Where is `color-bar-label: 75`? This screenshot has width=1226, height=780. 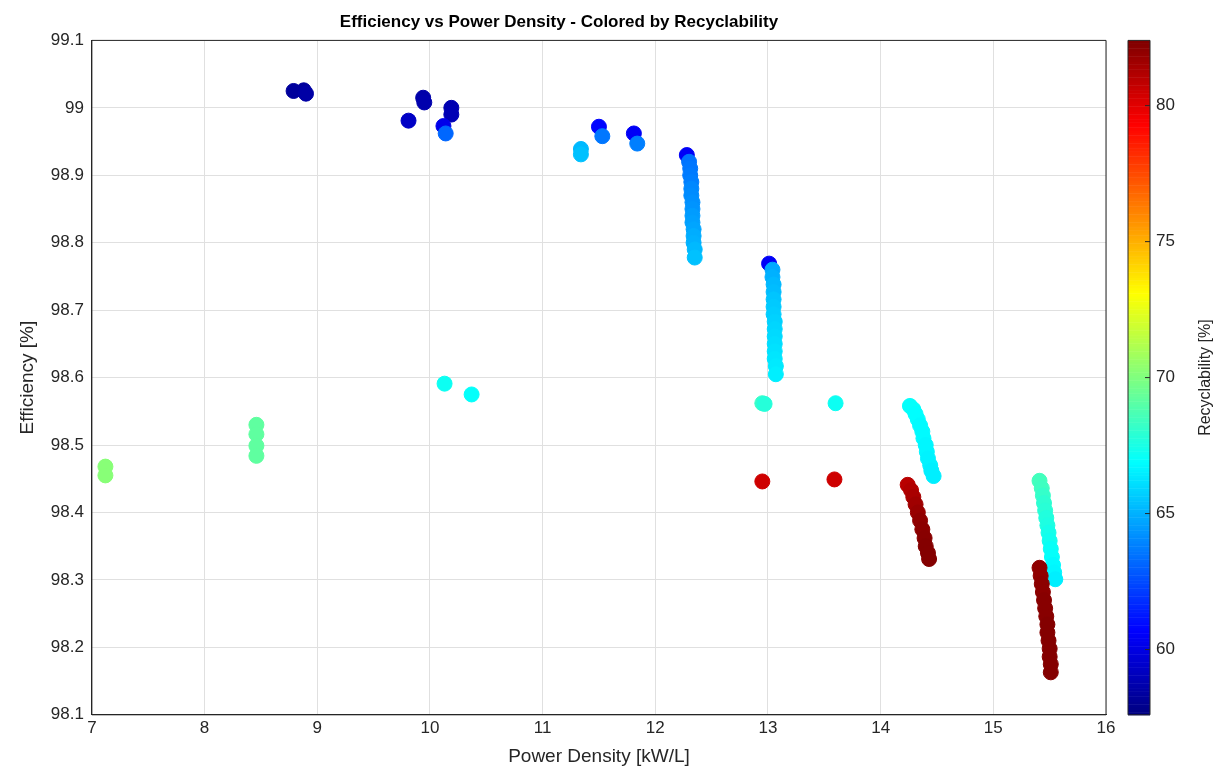
color-bar-label: 75 is located at coordinates (1165, 241).